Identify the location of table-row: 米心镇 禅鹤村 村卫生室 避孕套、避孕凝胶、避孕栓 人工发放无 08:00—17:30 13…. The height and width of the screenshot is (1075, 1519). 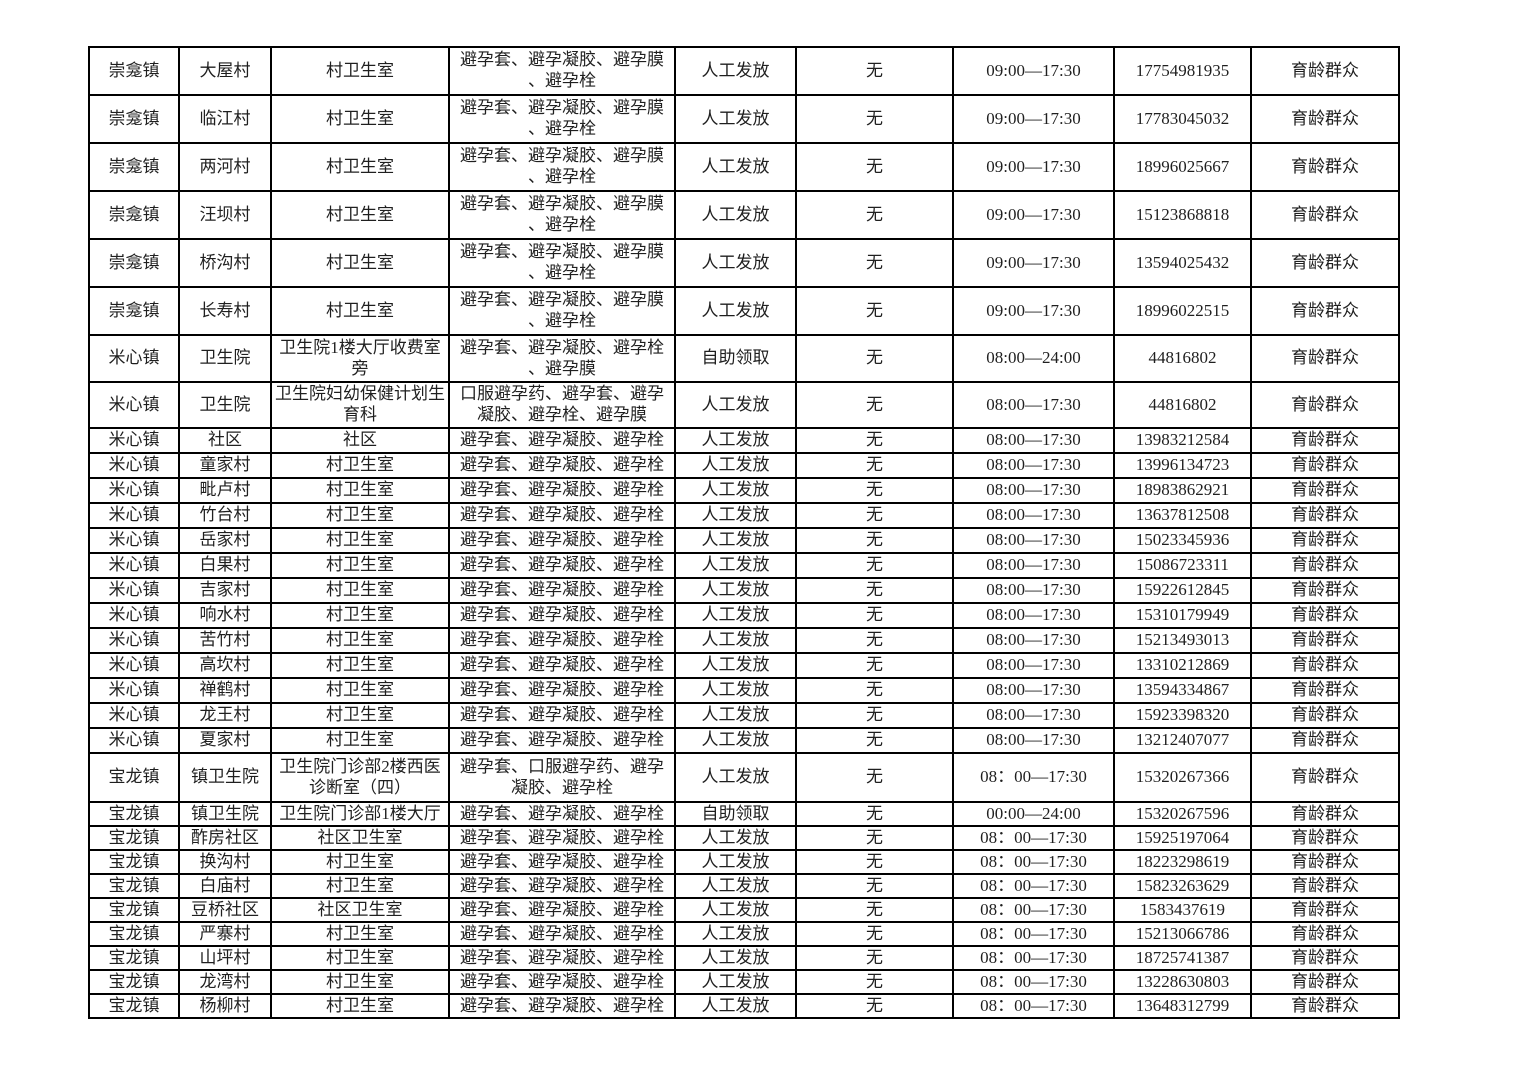
(744, 690).